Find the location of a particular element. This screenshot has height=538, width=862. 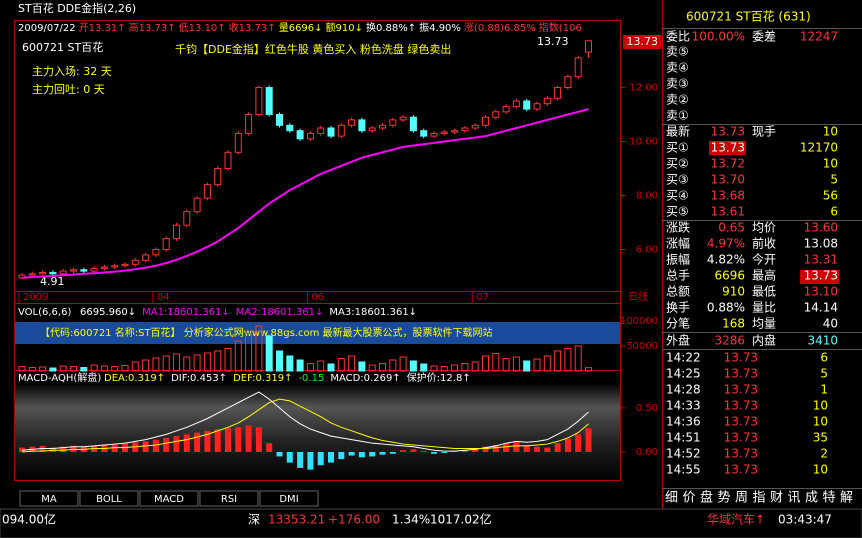

quote-tab: 周 is located at coordinates (741, 498).